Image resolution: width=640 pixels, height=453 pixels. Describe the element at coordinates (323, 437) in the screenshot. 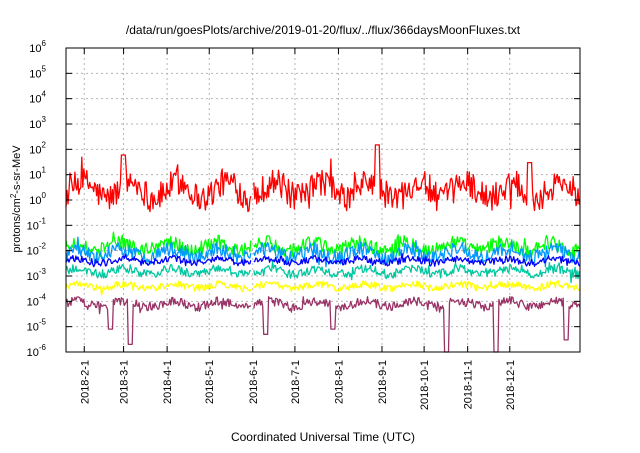

I see `x-axis-label: Coordinated Universal Time (UTC)` at that location.